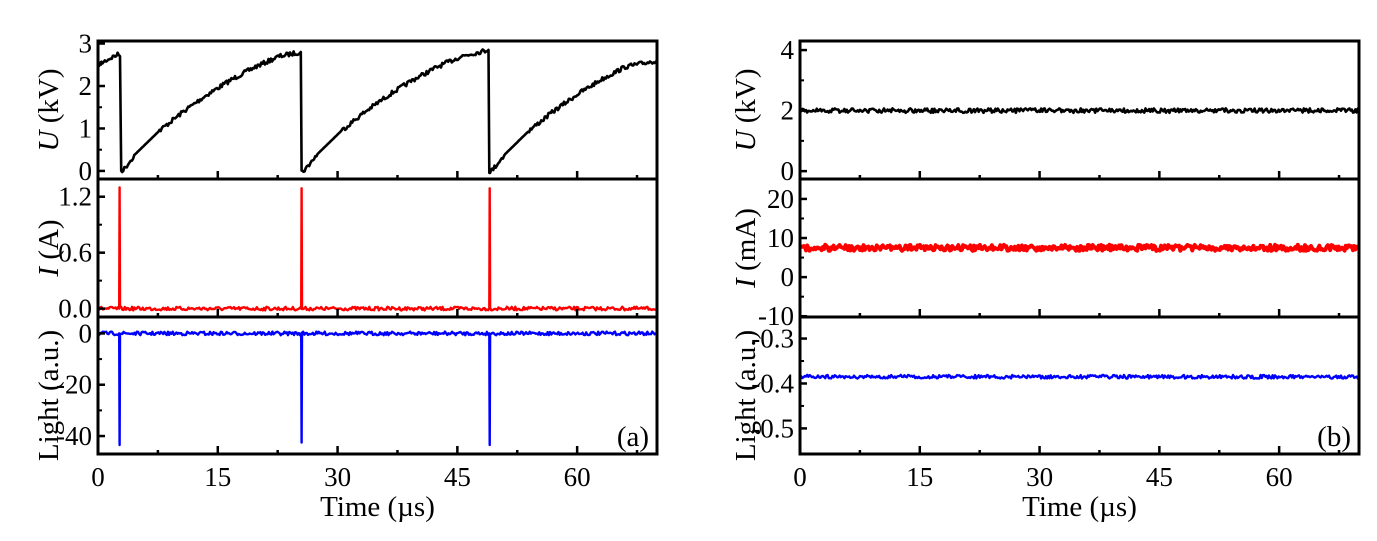  I want to click on y-axis-label-unit: (A), so click(49, 243).